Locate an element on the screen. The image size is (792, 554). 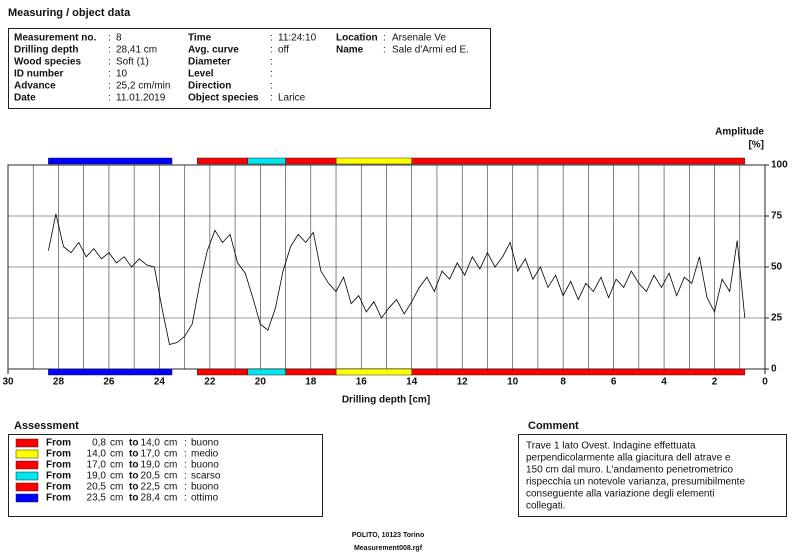
x-tick-label: 8 is located at coordinates (563, 382).